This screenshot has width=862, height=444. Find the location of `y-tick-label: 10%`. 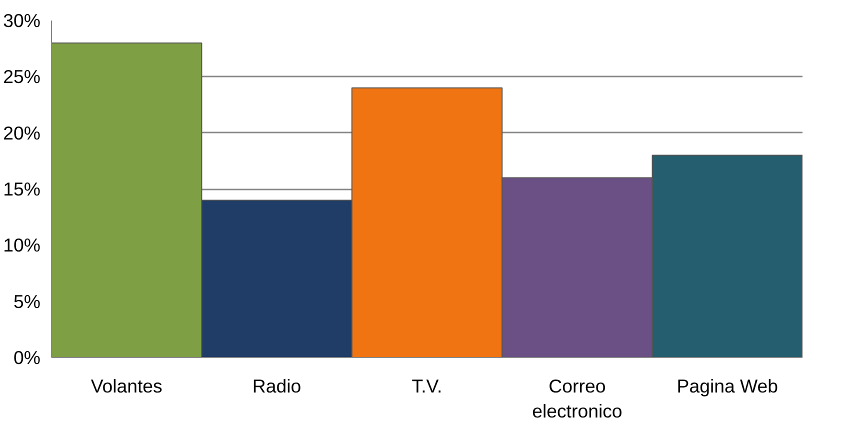

y-tick-label: 10% is located at coordinates (22, 245).